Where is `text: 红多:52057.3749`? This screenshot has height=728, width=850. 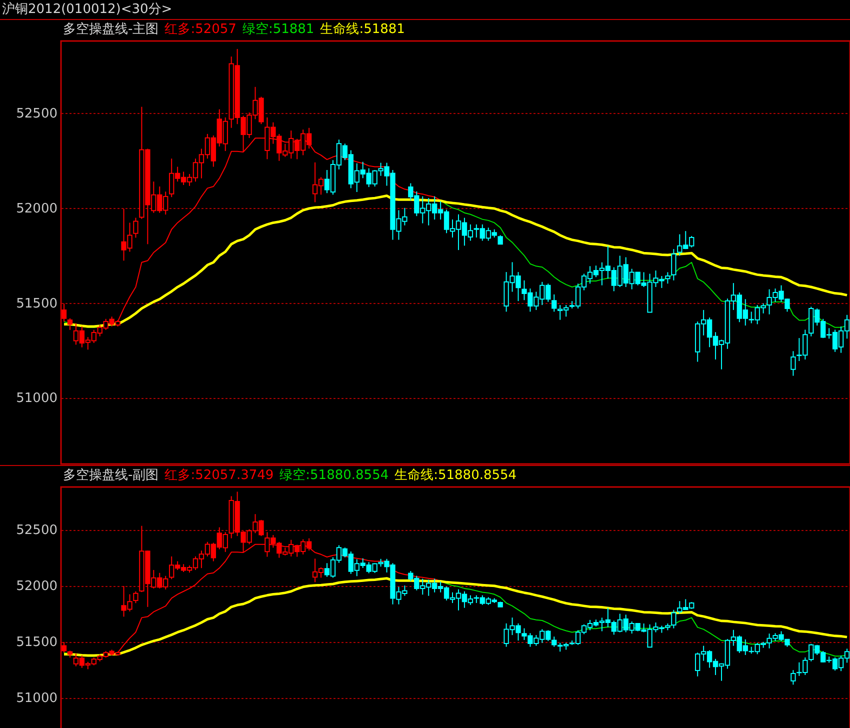
text: 红多:52057.3749 is located at coordinates (219, 475).